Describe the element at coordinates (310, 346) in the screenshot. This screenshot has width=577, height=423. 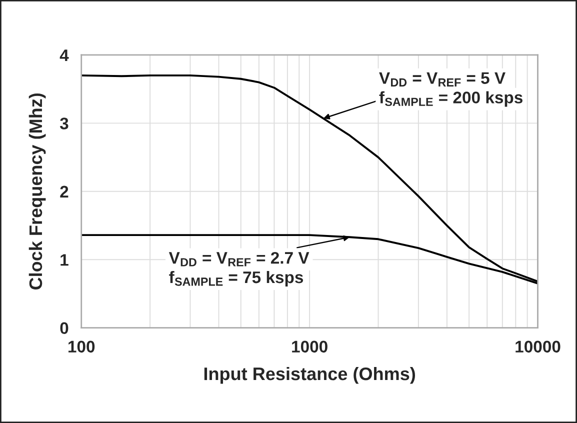
I see `x-tick-label: 1000` at that location.